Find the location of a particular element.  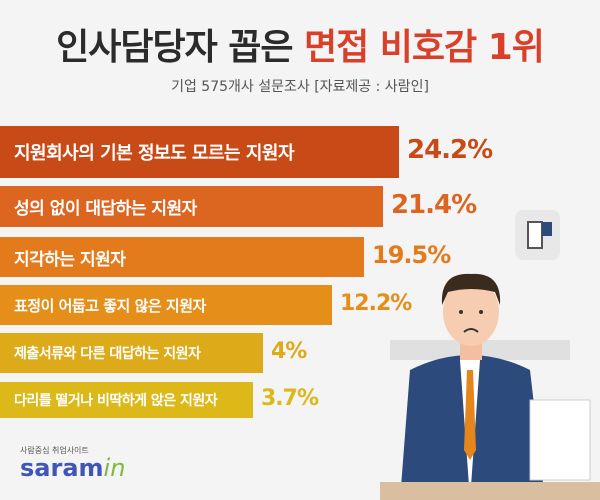

subtitle: 기업 575개사 설문조사 [자료제공 : 사람인] is located at coordinates (300, 87).